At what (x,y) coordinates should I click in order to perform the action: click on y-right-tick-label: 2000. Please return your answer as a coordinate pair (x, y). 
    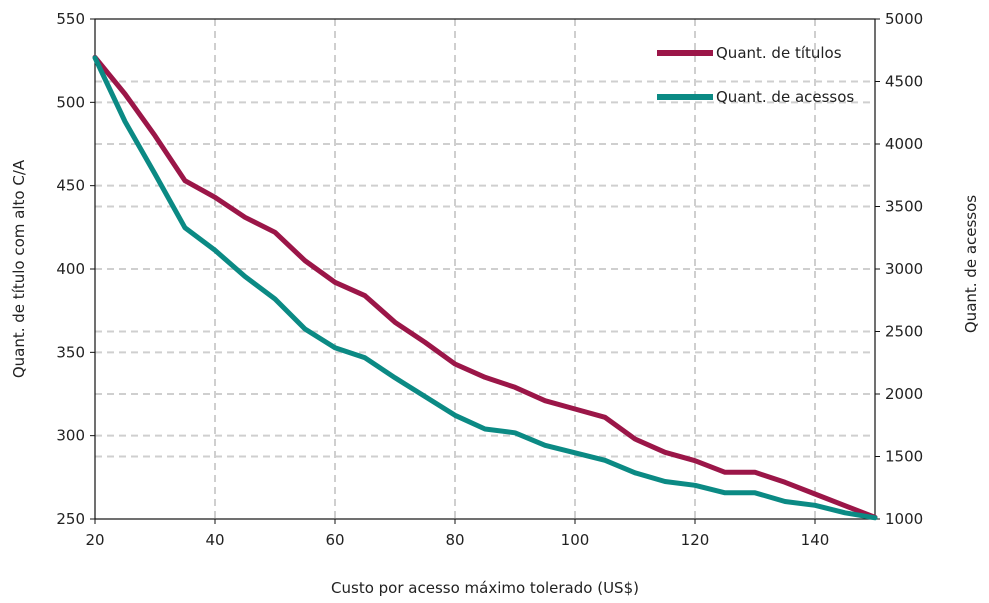
    Looking at the image, I should click on (904, 394).